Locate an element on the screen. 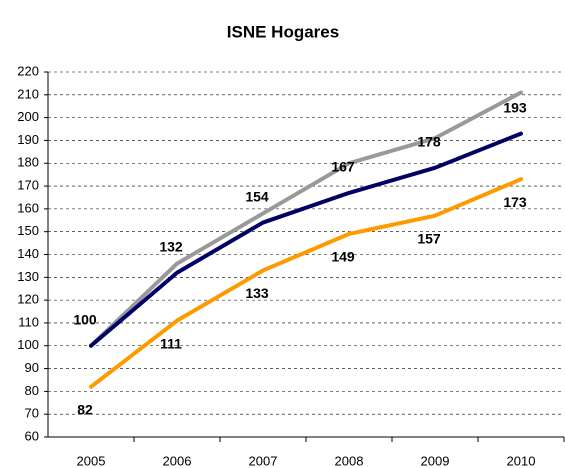 Image resolution: width=565 pixels, height=468 pixels. data-label: 178 is located at coordinates (429, 142).